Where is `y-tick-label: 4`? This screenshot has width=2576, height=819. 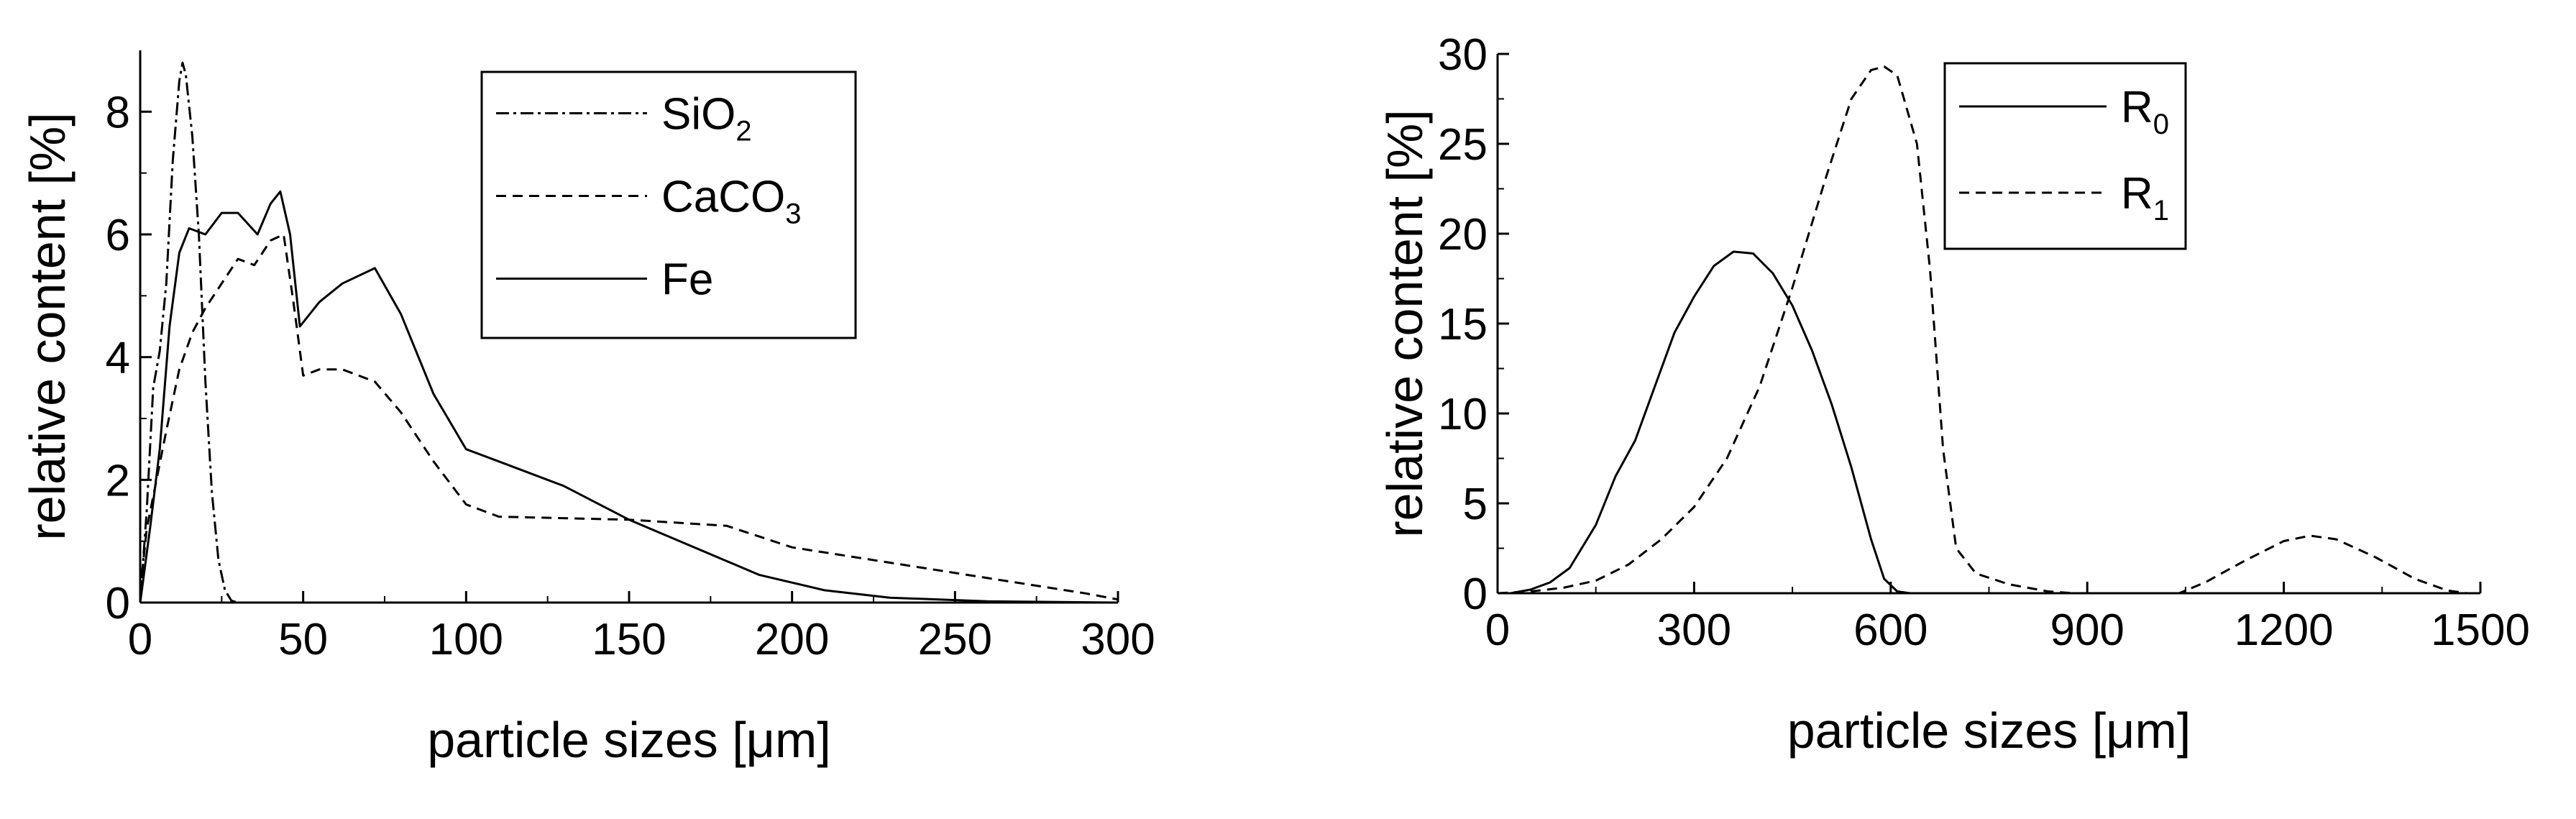 y-tick-label: 4 is located at coordinates (118, 358).